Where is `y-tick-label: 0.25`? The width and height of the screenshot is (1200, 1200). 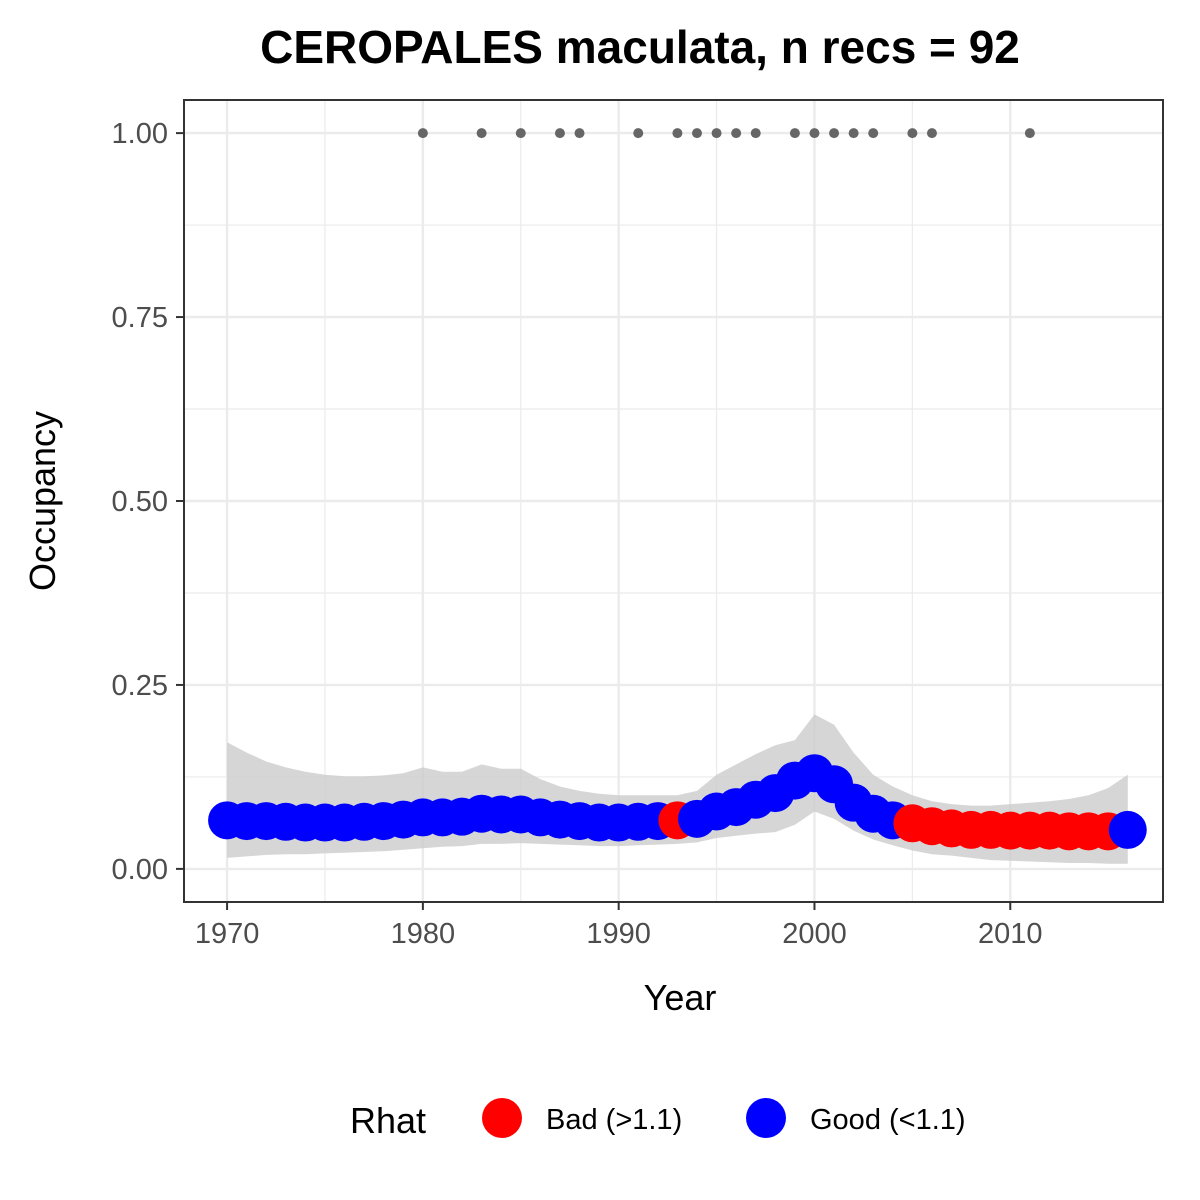
y-tick-label: 0.25 is located at coordinates (140, 686).